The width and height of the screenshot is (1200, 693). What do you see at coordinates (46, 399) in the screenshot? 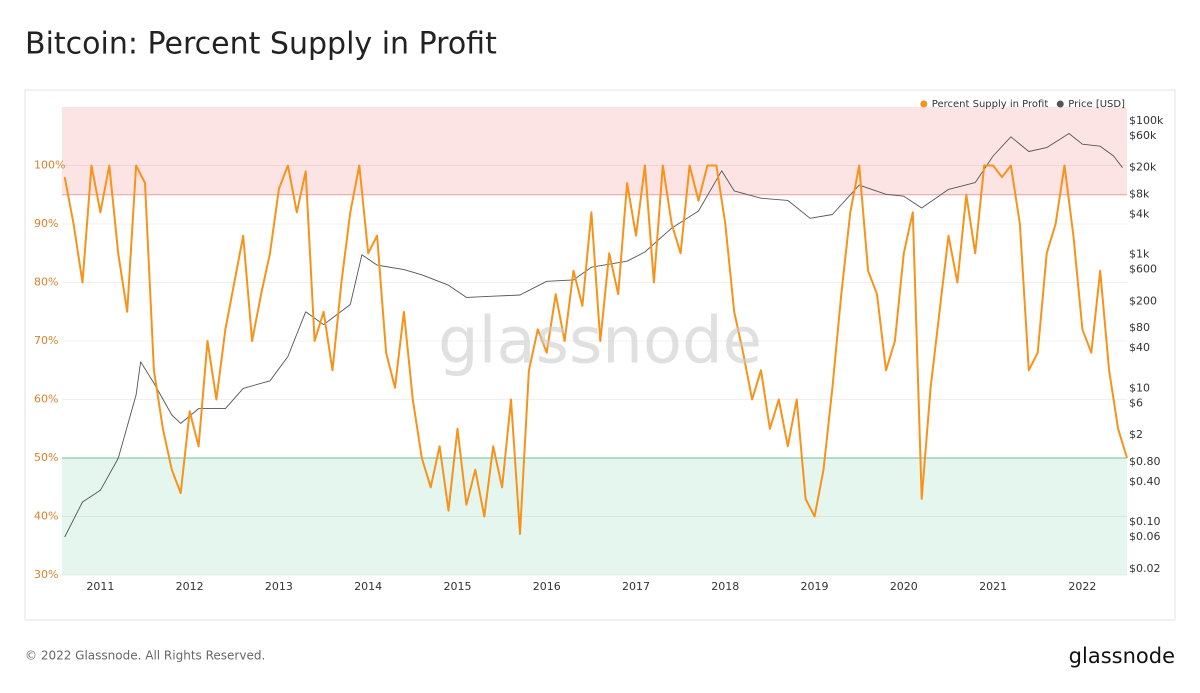
I see `y-tick-label: 60%` at bounding box center [46, 399].